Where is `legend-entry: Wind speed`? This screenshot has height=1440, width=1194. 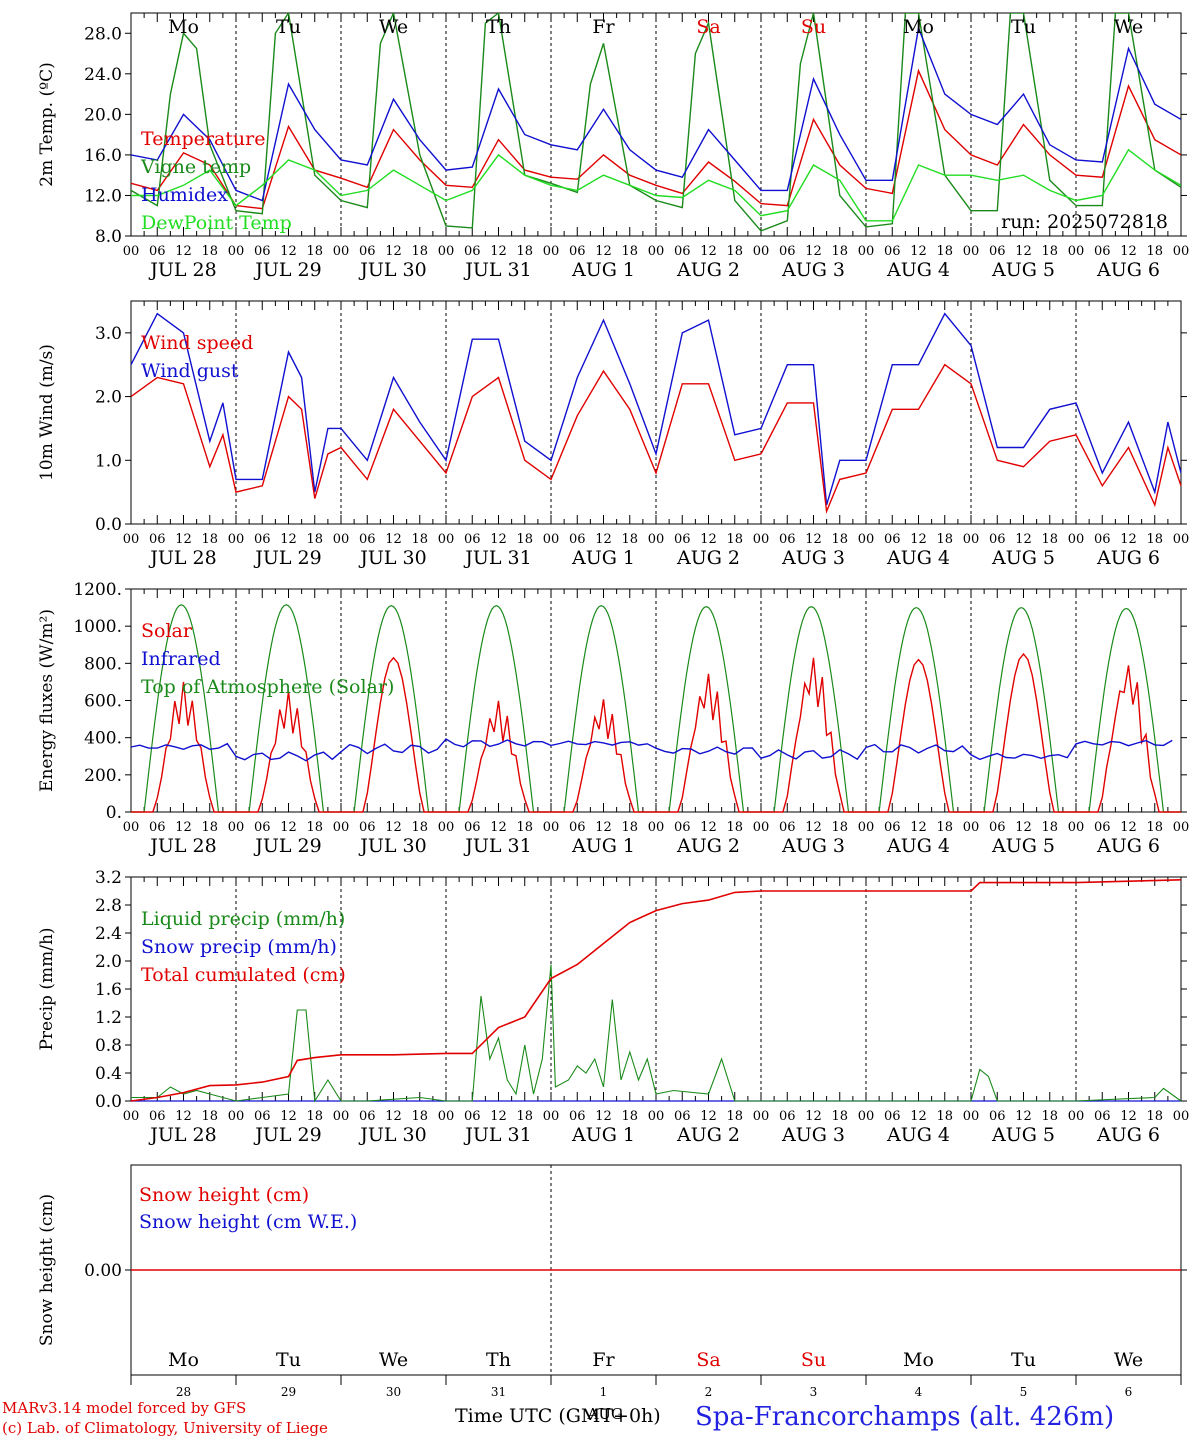
legend-entry: Wind speed is located at coordinates (197, 343).